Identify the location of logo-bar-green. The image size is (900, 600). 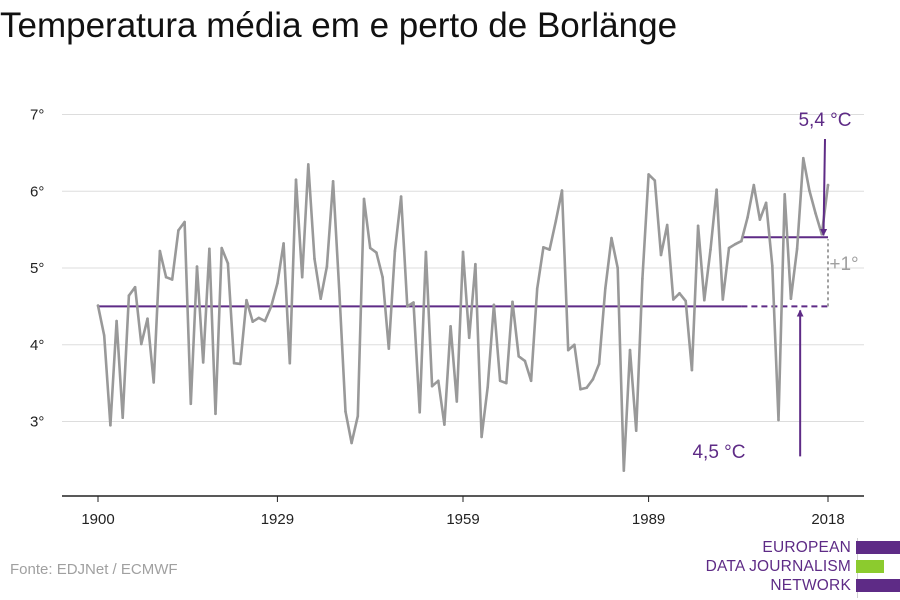
(870, 566).